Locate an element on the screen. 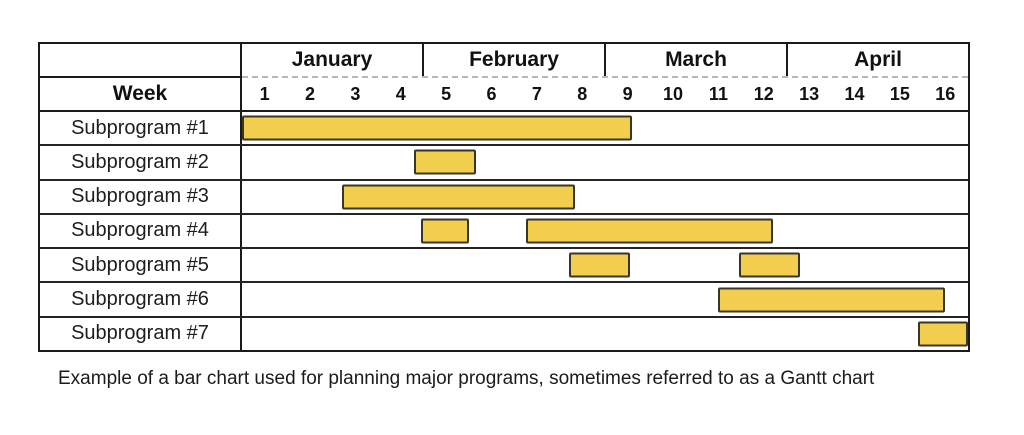  task-label: Subprogram #2 is located at coordinates (141, 162).